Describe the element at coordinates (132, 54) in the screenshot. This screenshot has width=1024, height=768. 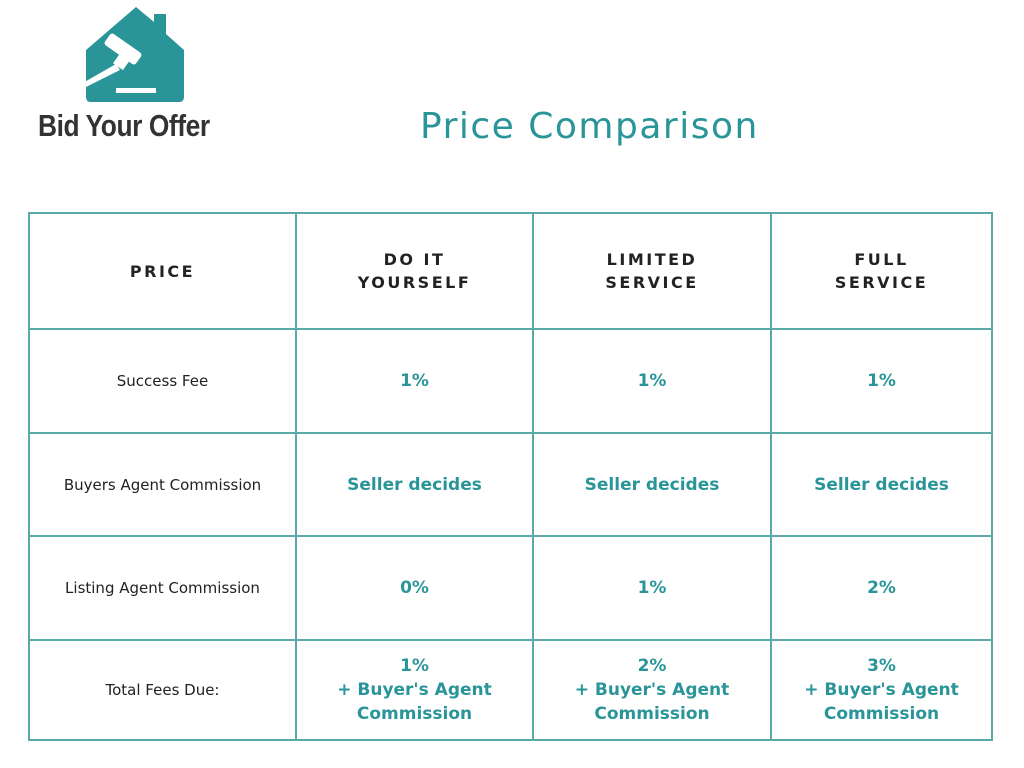
I see `logo-house-gavel-icon` at that location.